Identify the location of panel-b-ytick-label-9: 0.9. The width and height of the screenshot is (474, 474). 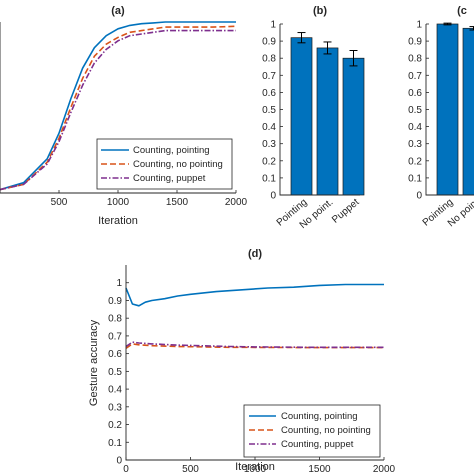
(269, 42).